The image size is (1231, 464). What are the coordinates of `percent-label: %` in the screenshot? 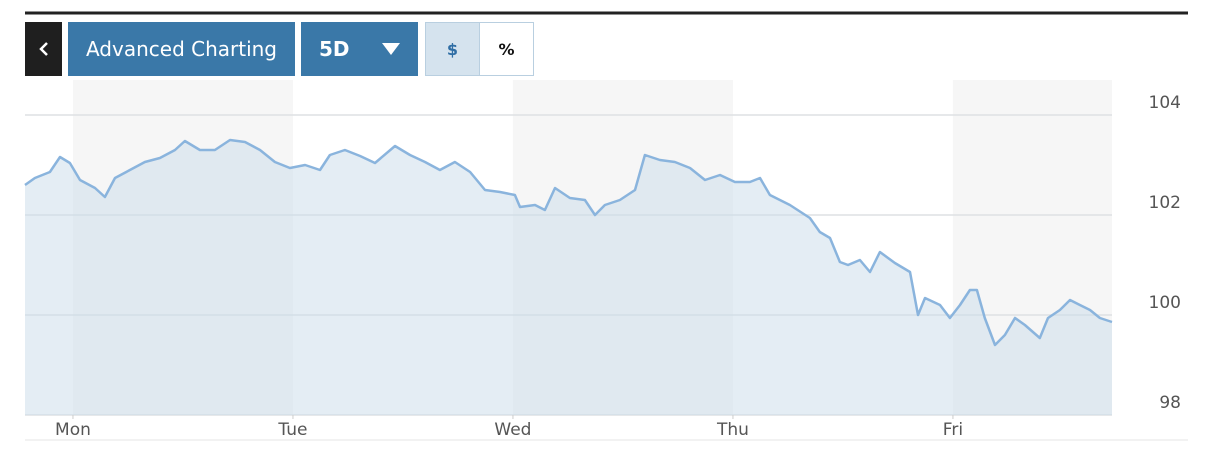 It's located at (506, 49).